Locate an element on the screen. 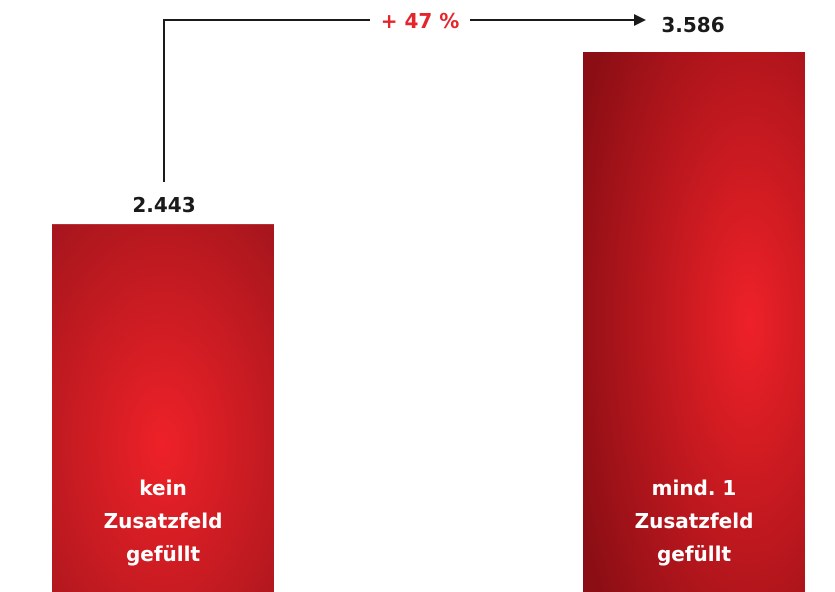  category-label-1-line-1: Zusatzfeld is located at coordinates (694, 521).